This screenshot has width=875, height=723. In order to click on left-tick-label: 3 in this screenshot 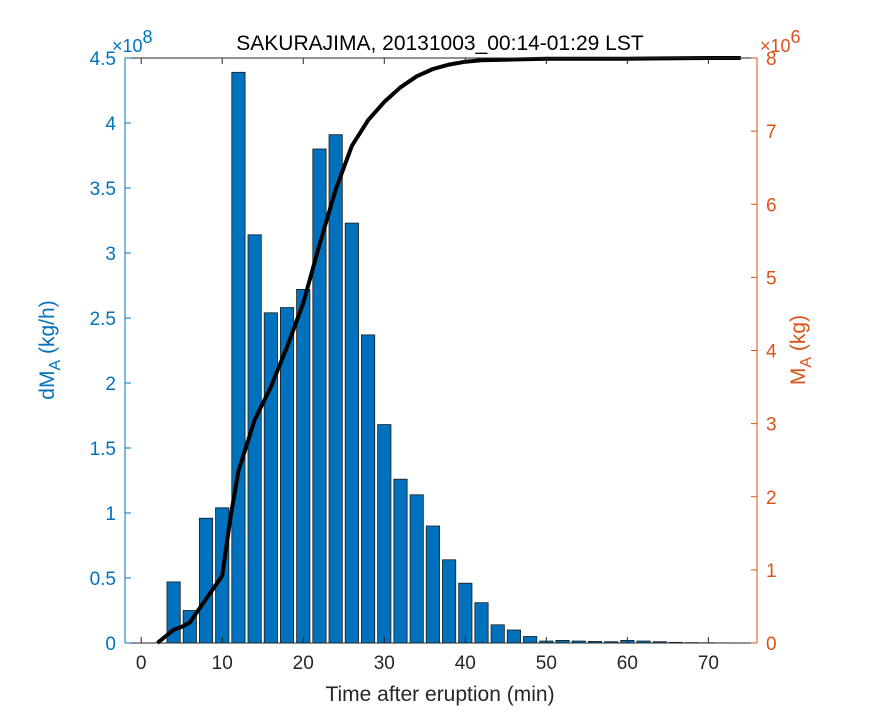, I will do `click(110, 254)`.